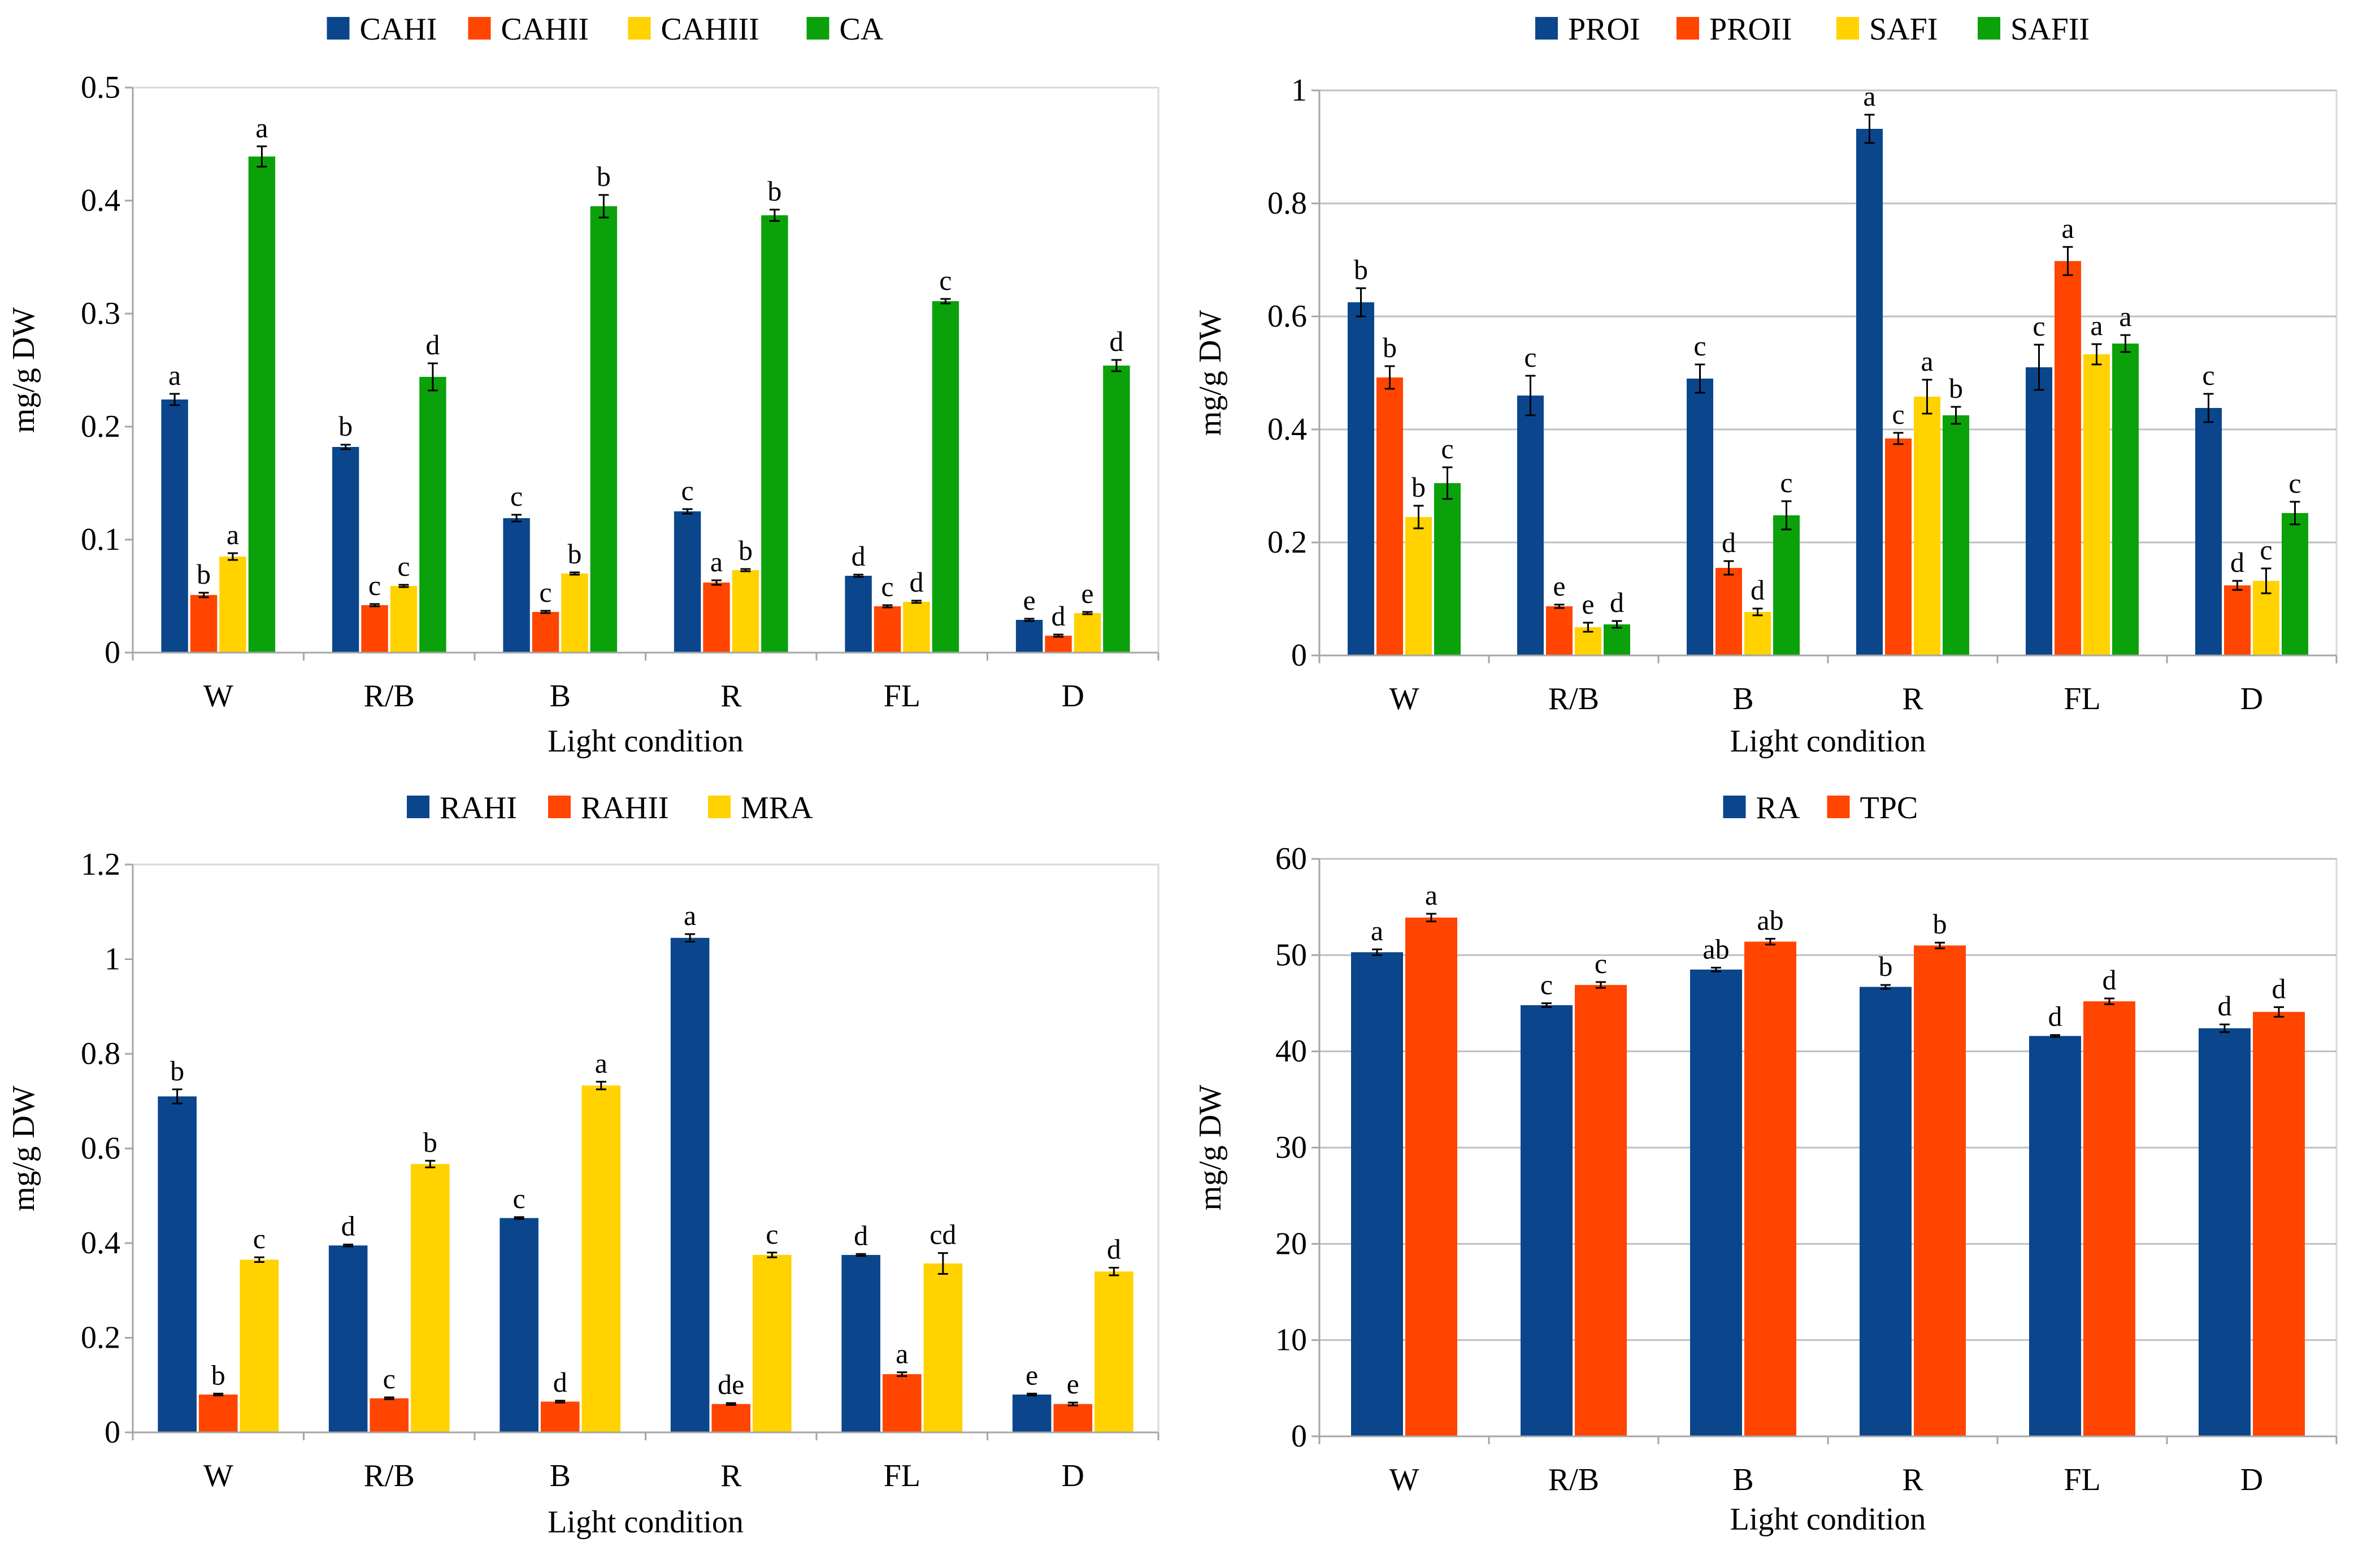 This screenshot has width=2367, height=1568. I want to click on y-tick-label: 60, so click(1291, 858).